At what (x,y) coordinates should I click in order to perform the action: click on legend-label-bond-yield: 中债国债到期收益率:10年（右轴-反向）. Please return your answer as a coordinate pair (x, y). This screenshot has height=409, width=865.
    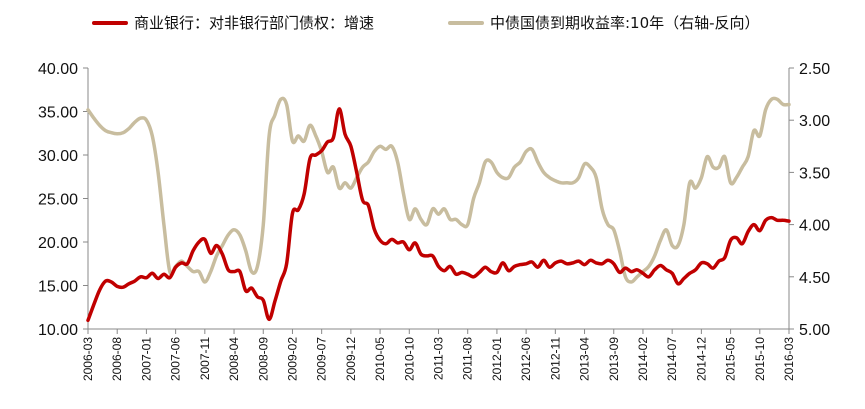
    Looking at the image, I should click on (625, 23).